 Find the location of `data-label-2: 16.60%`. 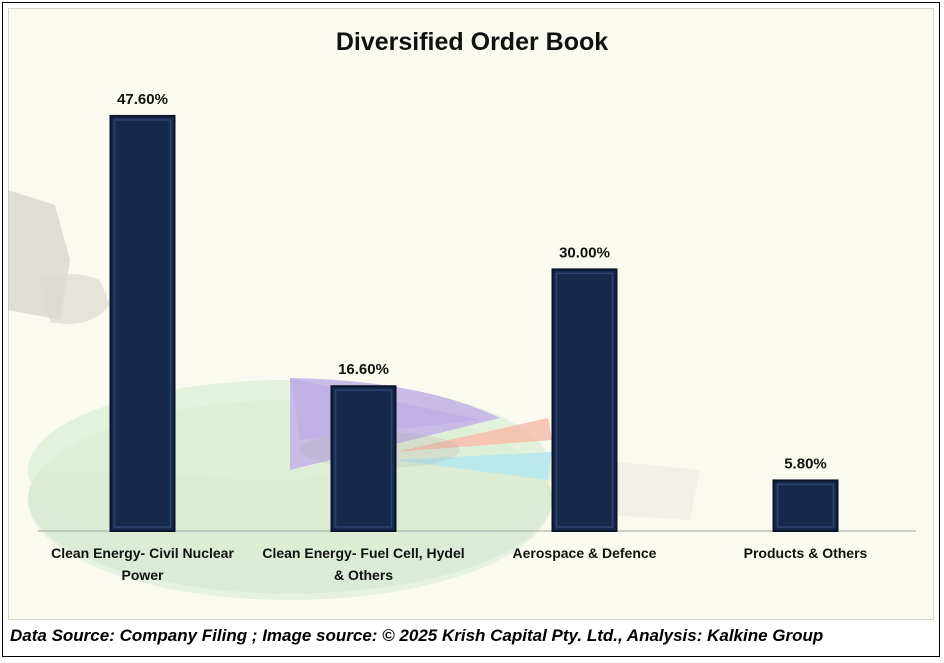

data-label-2: 16.60% is located at coordinates (363, 369).